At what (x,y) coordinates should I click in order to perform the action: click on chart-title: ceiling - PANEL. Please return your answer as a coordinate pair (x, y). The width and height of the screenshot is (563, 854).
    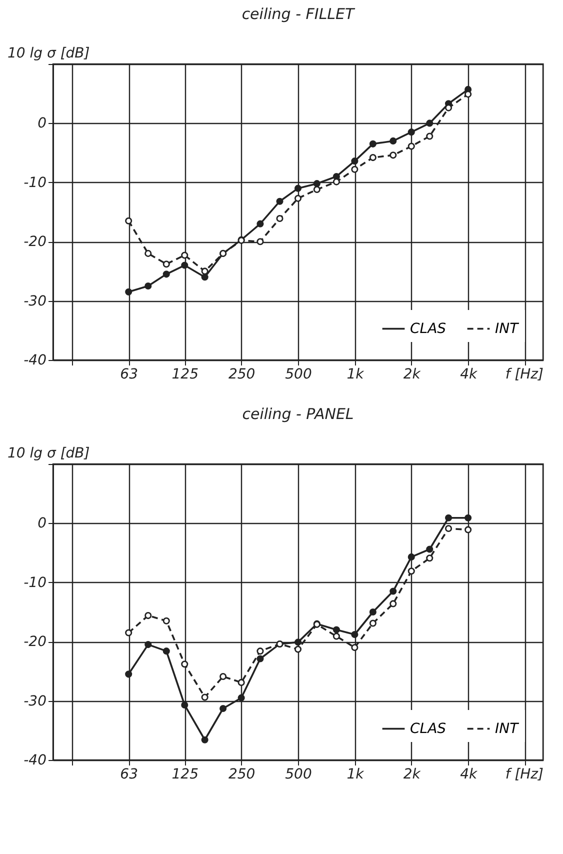
    Looking at the image, I should click on (298, 414).